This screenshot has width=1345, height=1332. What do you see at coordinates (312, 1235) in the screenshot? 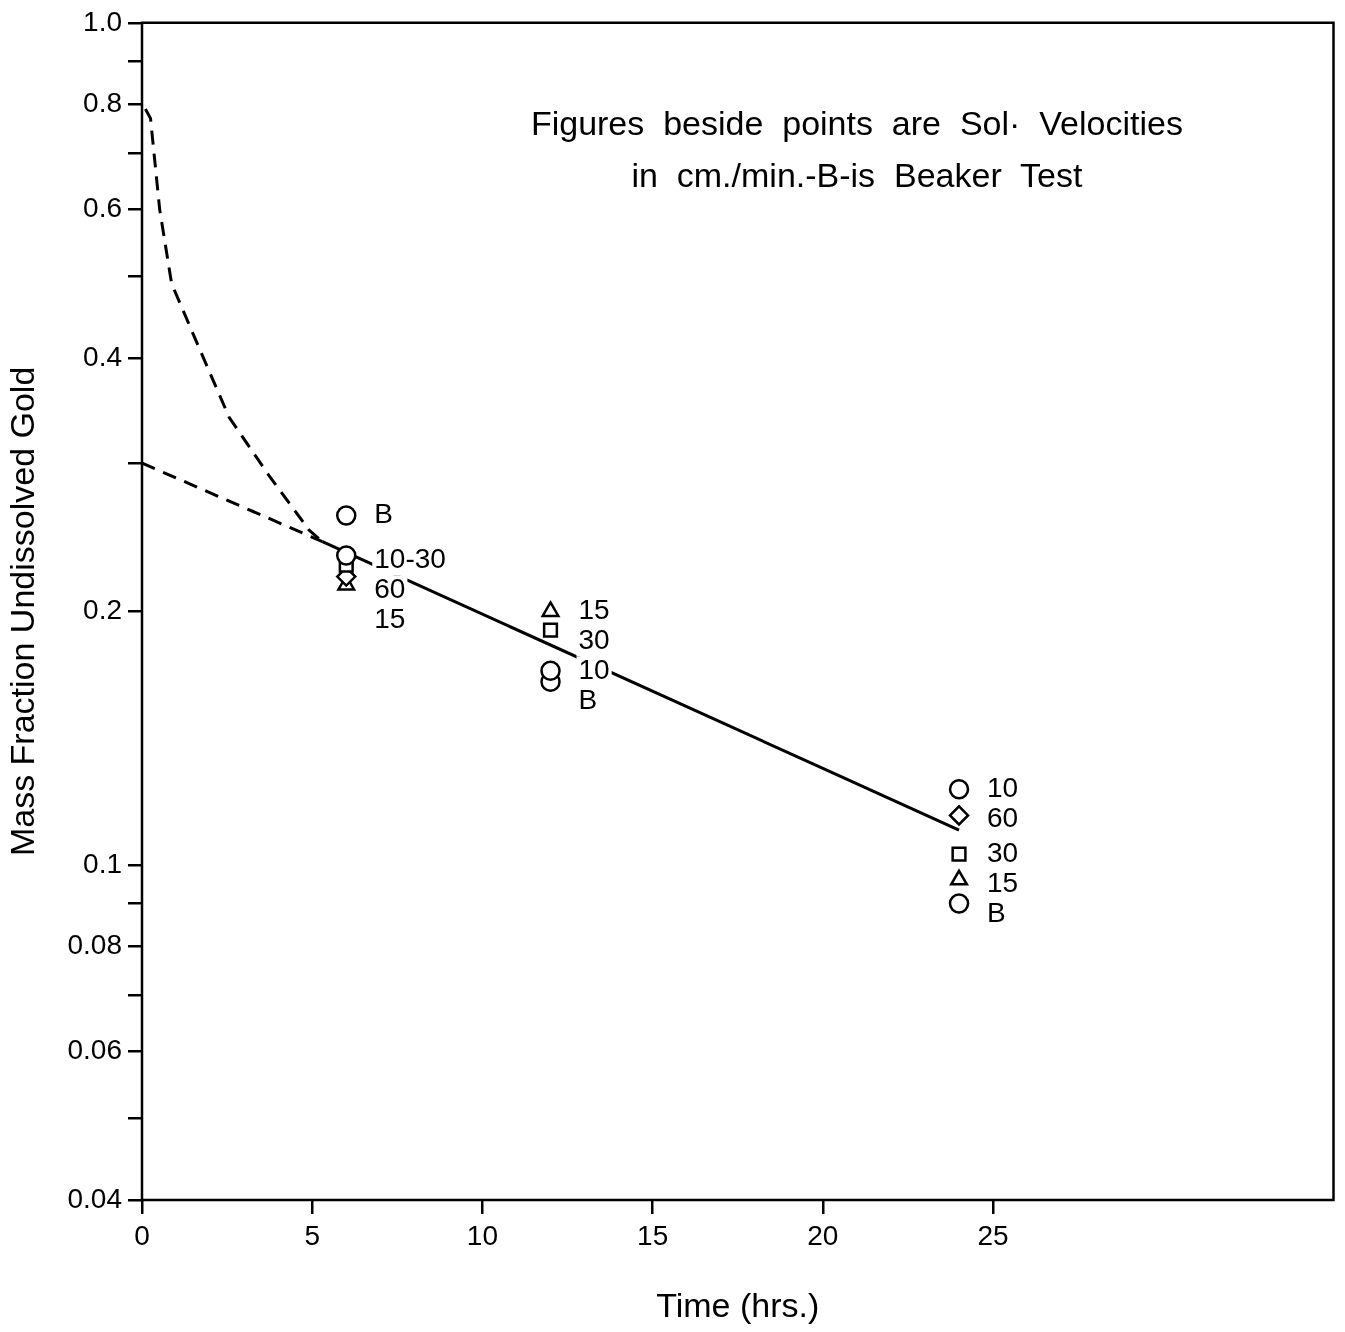
I see `x-tick-label: 5` at bounding box center [312, 1235].